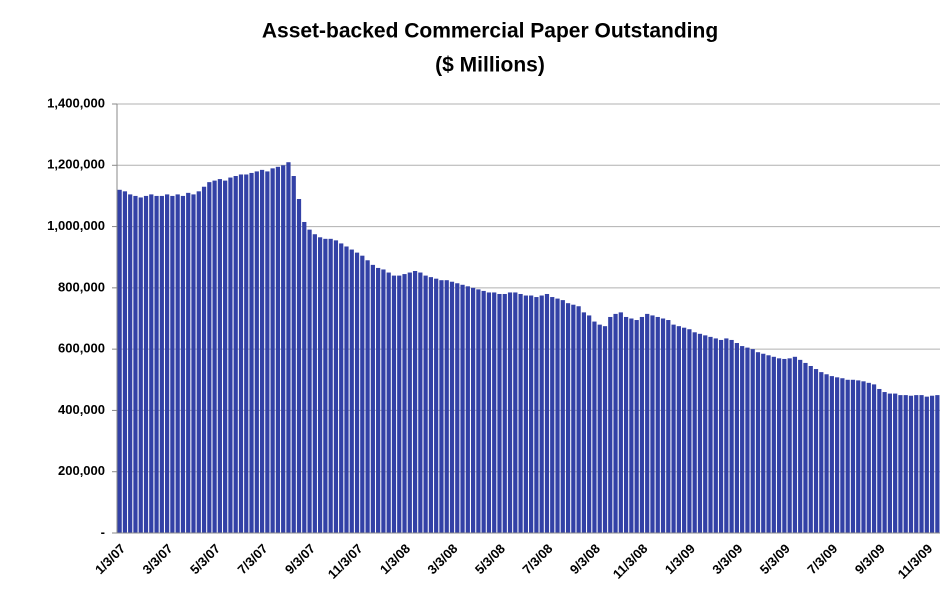  I want to click on y-tick-label: 800,000, so click(81, 286).